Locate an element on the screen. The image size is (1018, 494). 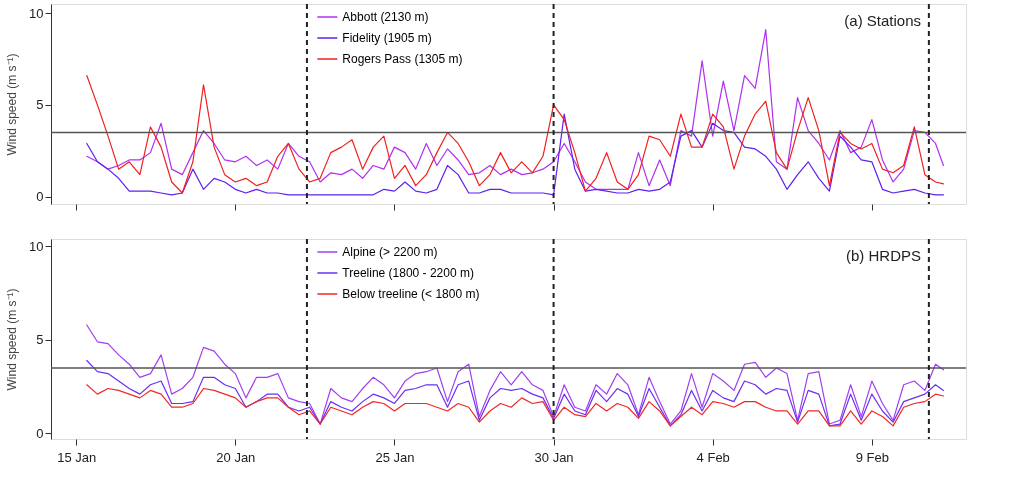
legend-label: Rogers Pass (1305 m) is located at coordinates (402, 59).